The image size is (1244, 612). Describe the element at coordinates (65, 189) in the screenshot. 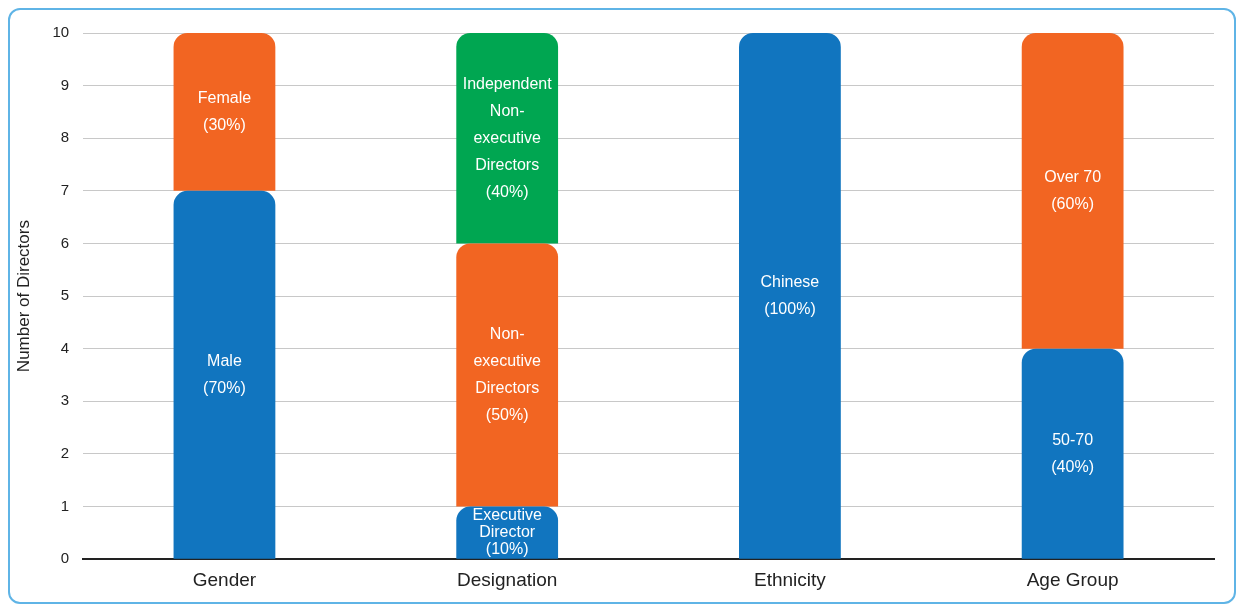

I see `y-tick-label: 7` at that location.